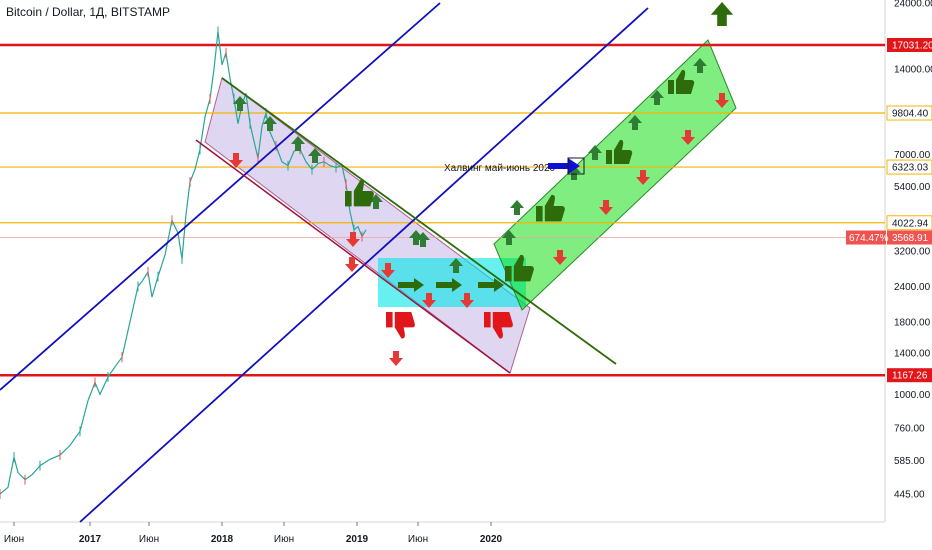 The width and height of the screenshot is (932, 550). I want to click on x-tick-label: 2019, so click(357, 539).